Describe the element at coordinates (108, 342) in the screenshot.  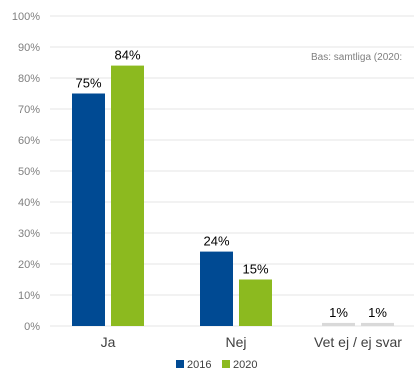
I see `x-tick-label: Ja` at that location.